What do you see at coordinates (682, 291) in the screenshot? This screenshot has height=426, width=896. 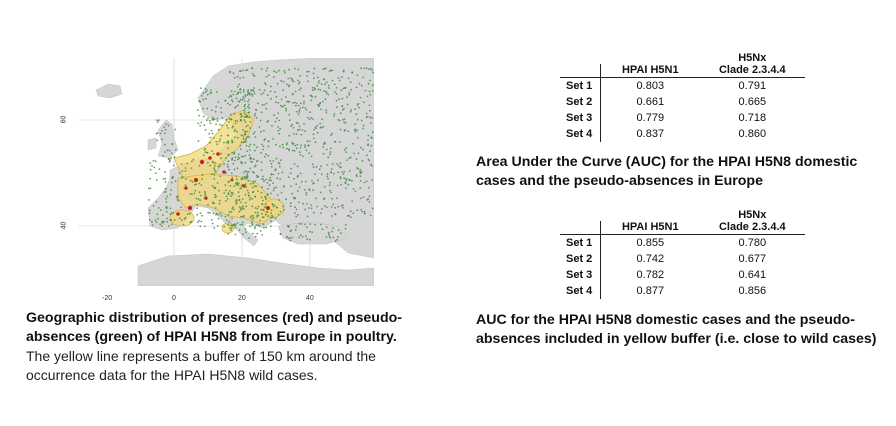 I see `table-row: Set 4 0.877 0.856` at bounding box center [682, 291].